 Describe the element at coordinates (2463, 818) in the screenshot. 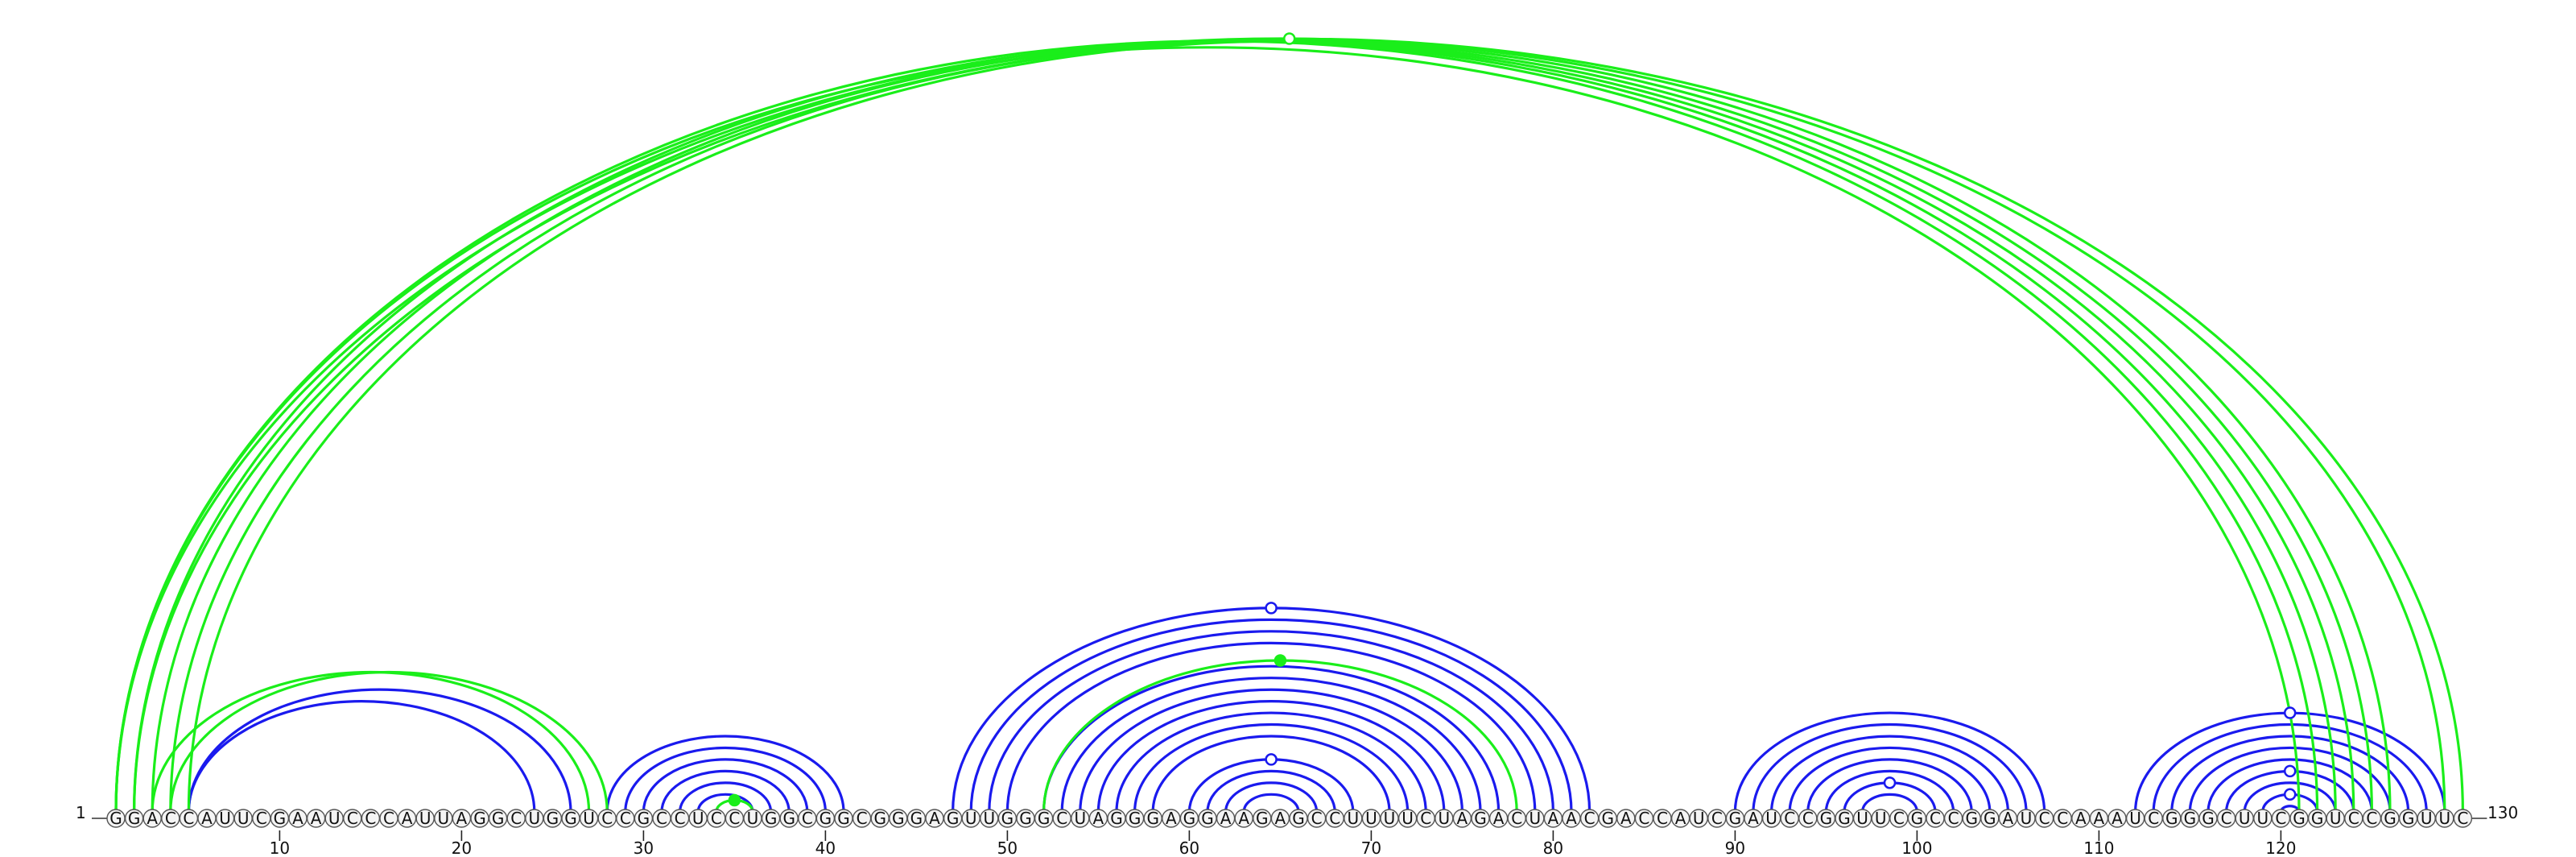

I see `nucleotide-circle` at that location.